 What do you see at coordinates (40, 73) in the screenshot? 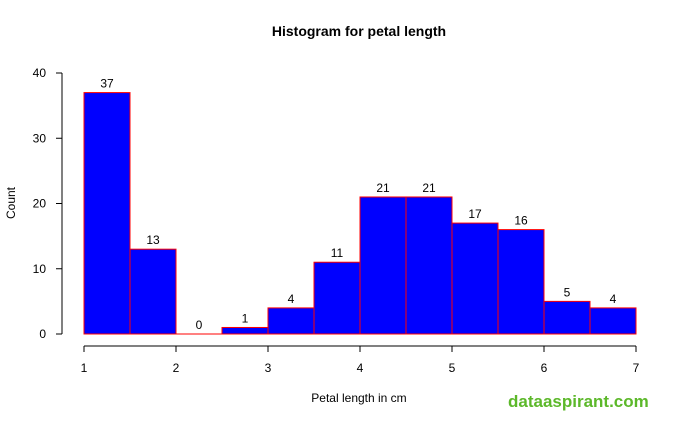
I see `y-tick-label: 40` at bounding box center [40, 73].